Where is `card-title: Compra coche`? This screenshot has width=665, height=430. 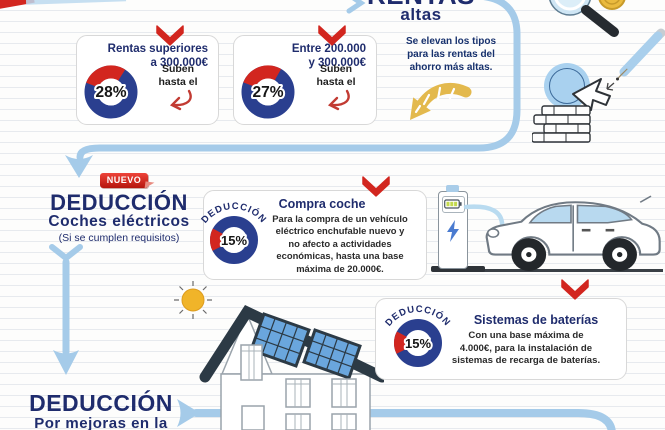 card-title: Compra coche is located at coordinates (322, 204).